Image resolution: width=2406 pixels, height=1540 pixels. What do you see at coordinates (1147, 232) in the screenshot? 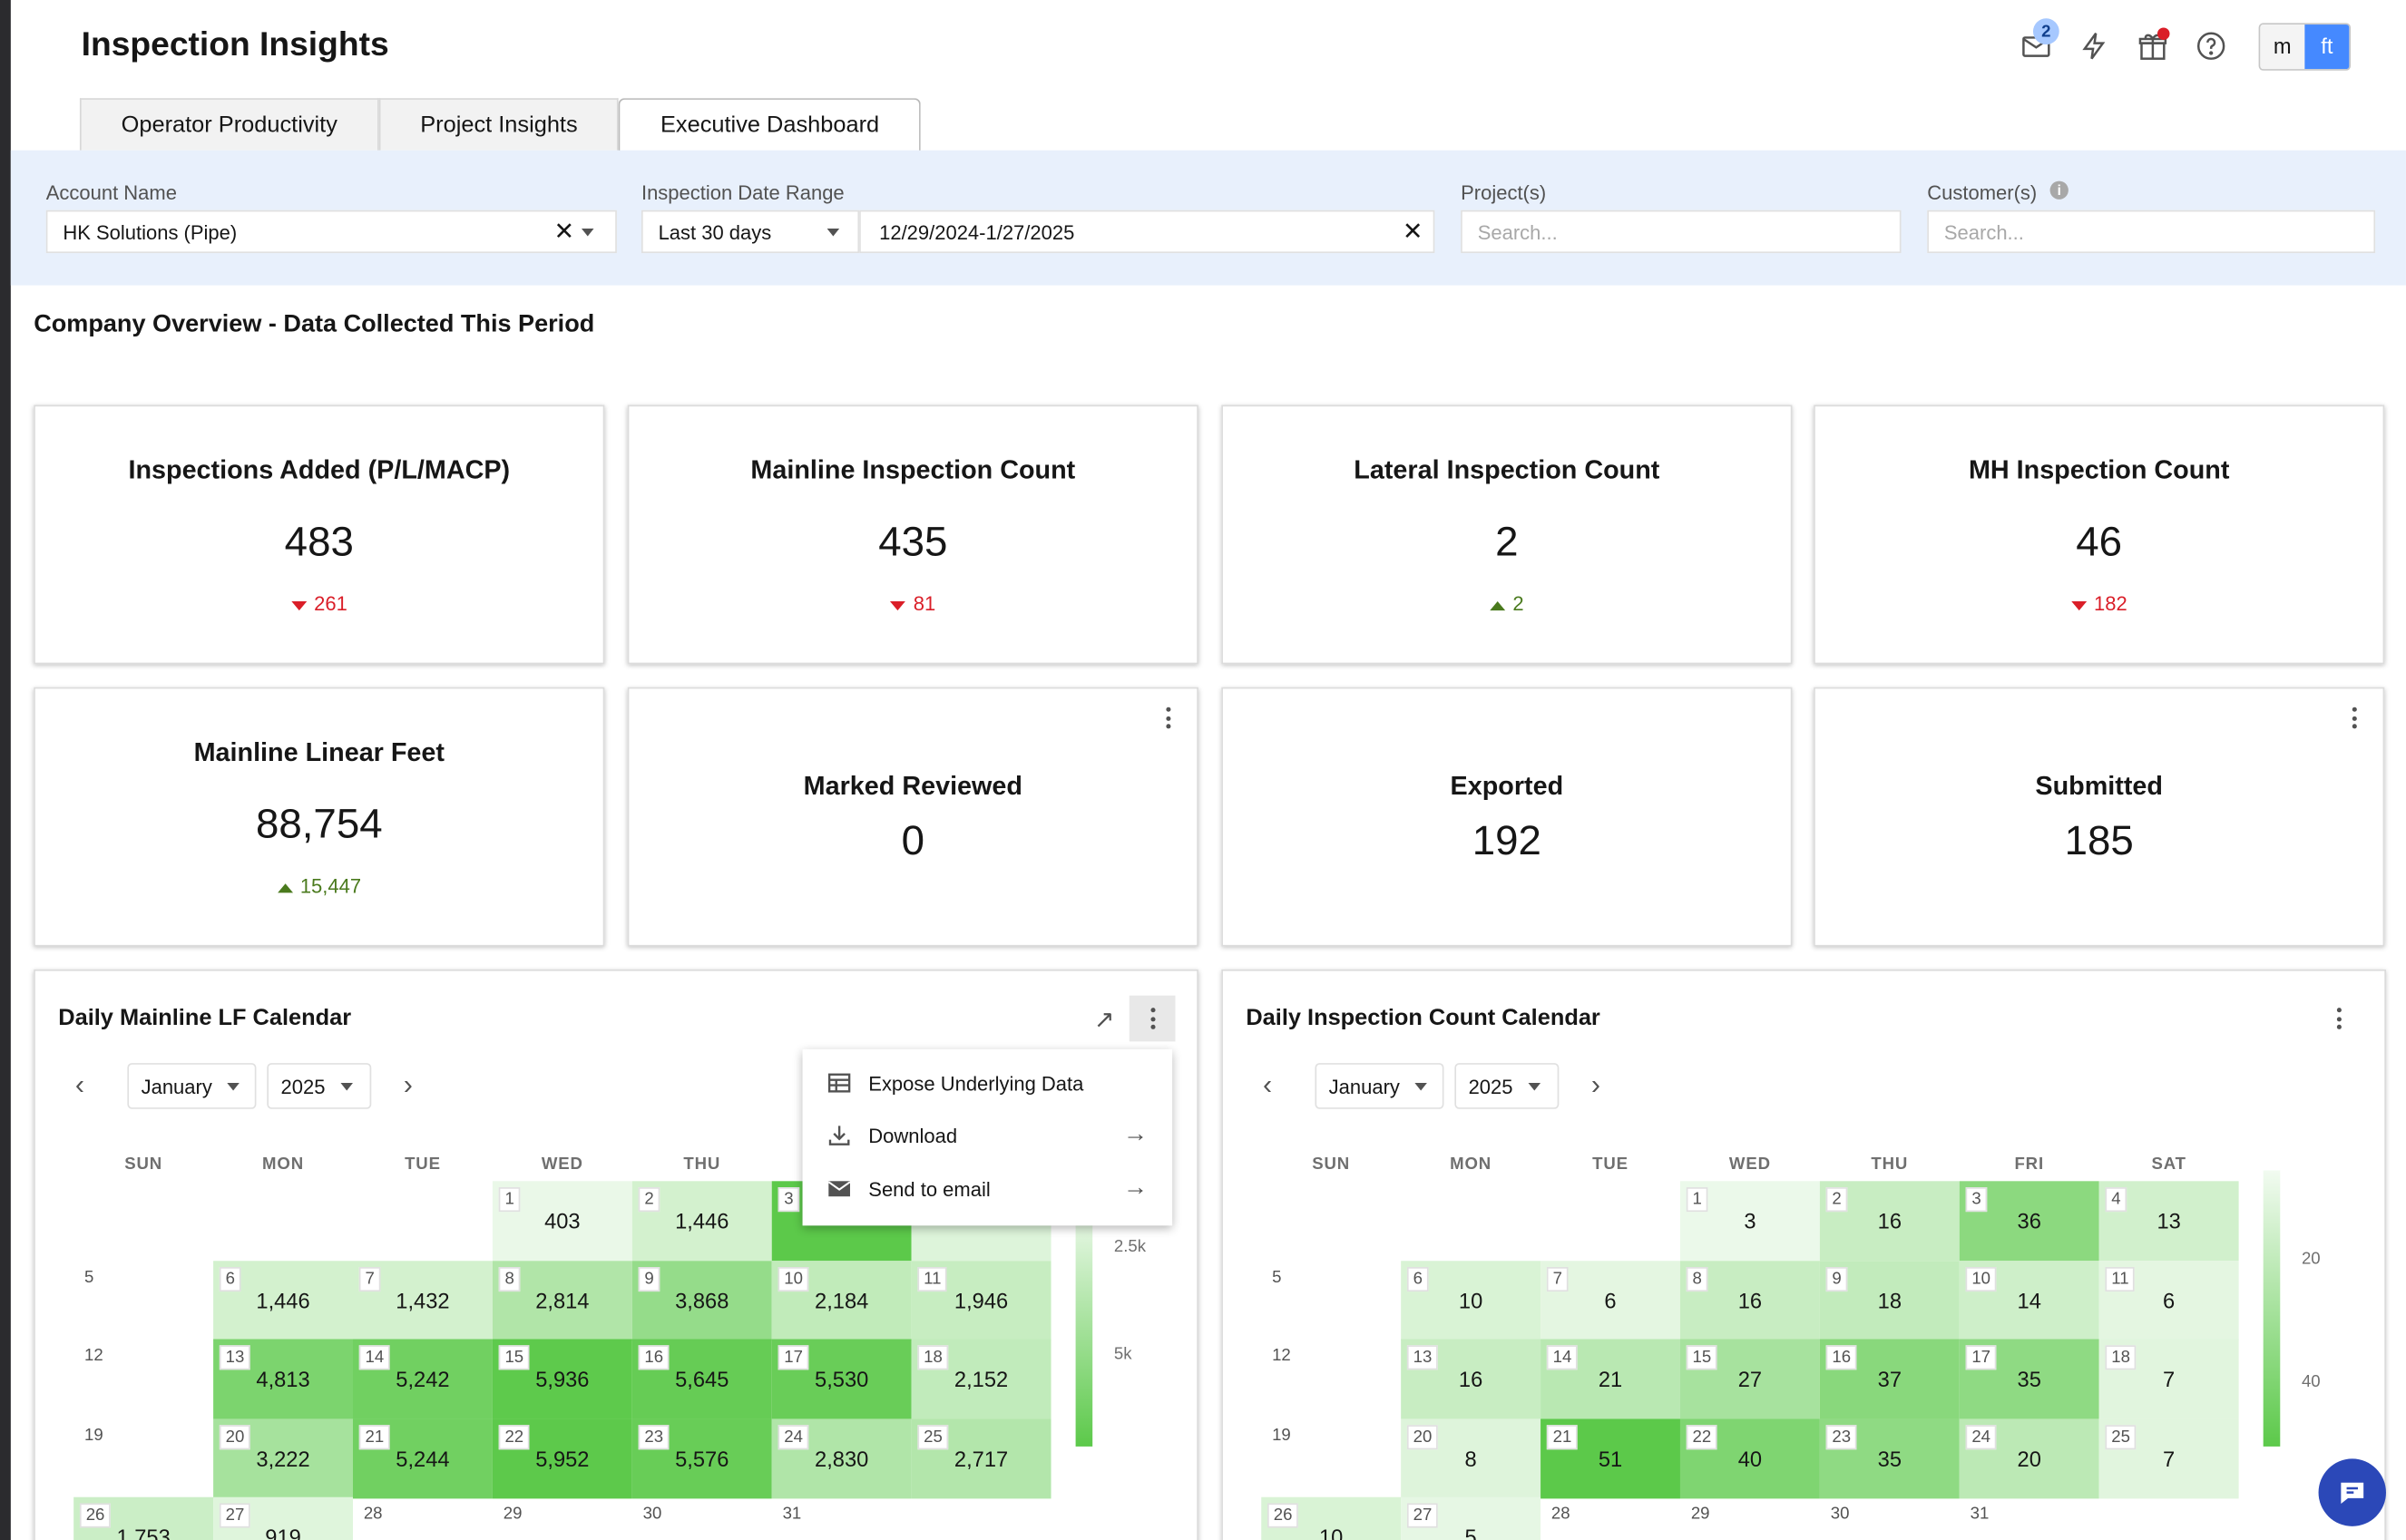
I see `date-range-input: 12/29/2024-1/27/2025` at bounding box center [1147, 232].